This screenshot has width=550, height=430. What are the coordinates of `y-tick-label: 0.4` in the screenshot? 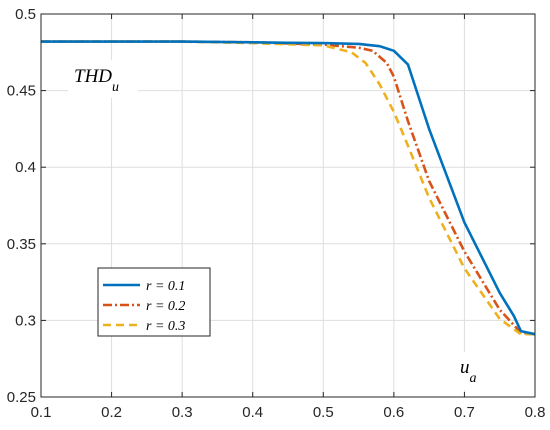 It's located at (25, 167).